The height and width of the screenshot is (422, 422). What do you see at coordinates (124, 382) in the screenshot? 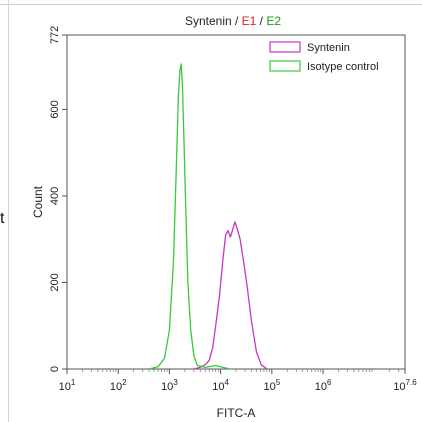
I see `x-tick-exp-1: 2` at bounding box center [124, 382].